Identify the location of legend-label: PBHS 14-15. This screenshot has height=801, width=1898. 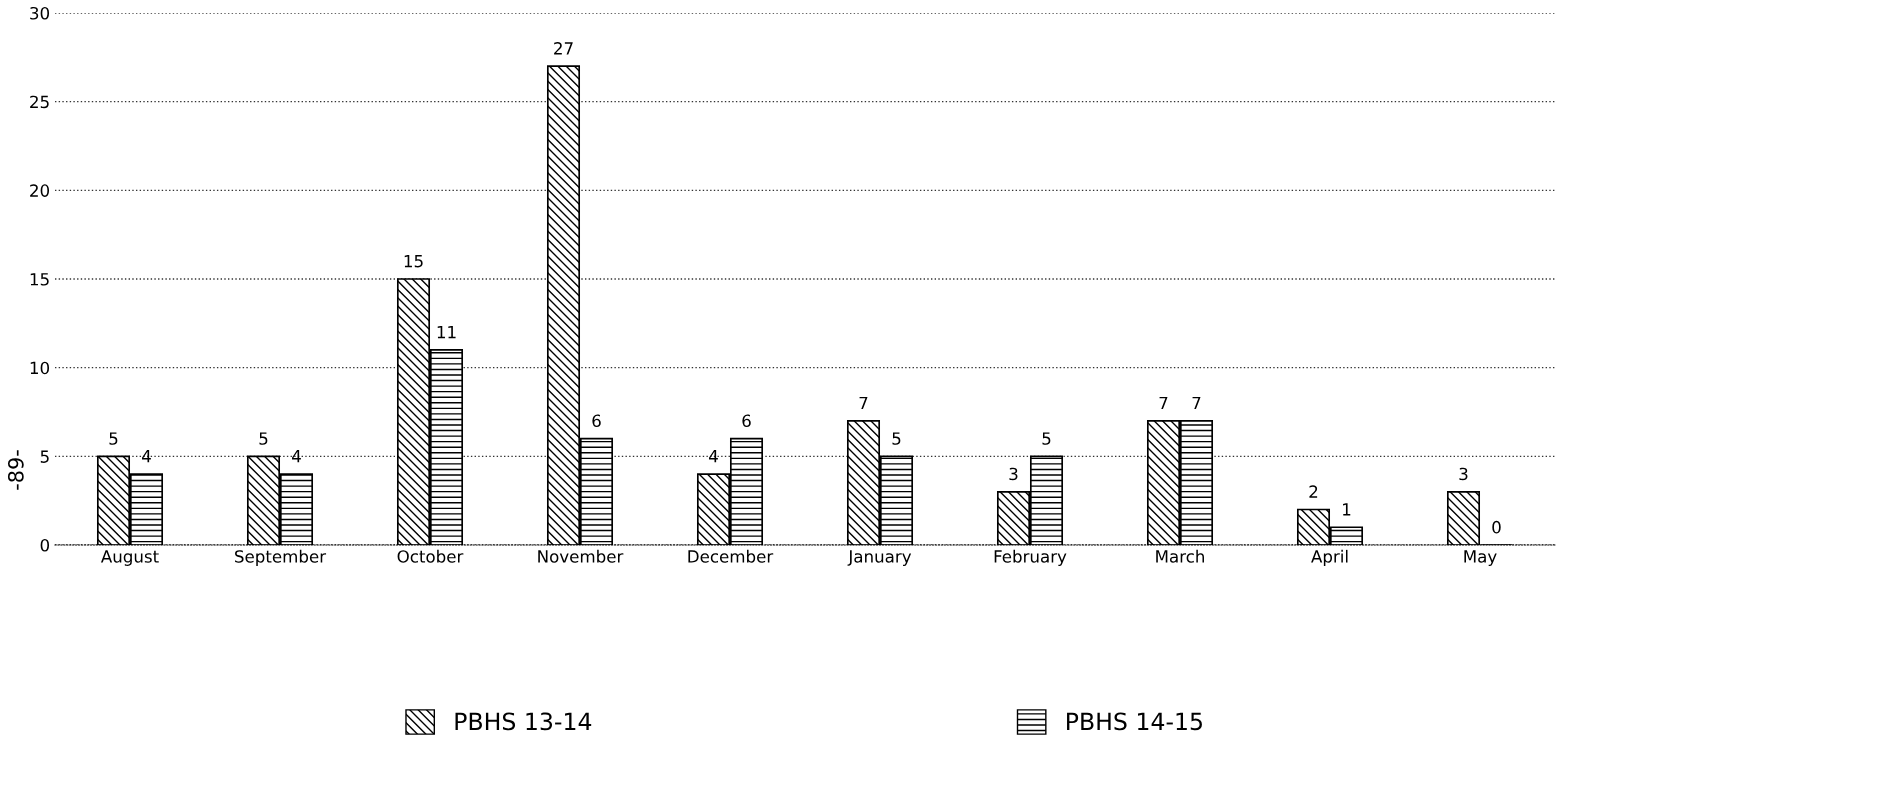
(1134, 721).